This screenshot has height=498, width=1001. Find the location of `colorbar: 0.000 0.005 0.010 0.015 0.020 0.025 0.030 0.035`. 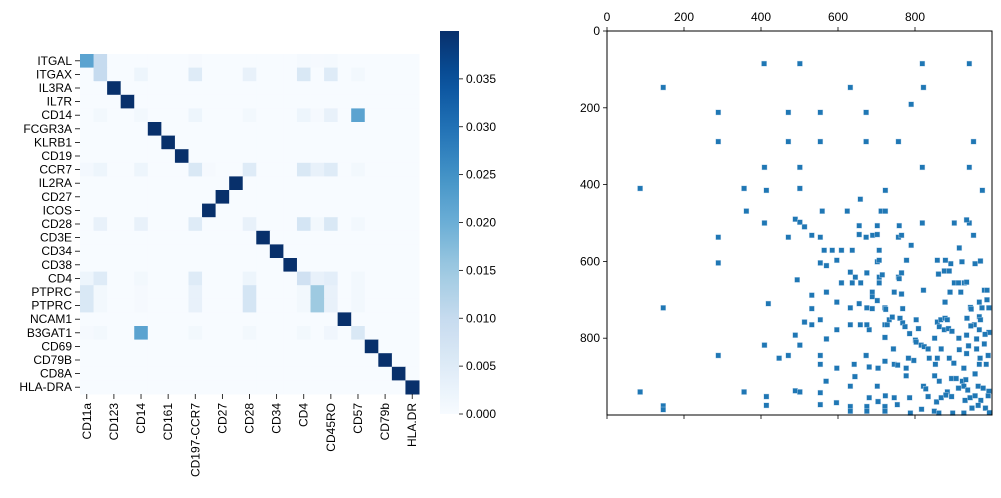

colorbar: 0.000 0.005 0.010 0.015 0.020 0.025 0.030 0.035 is located at coordinates (468, 226).